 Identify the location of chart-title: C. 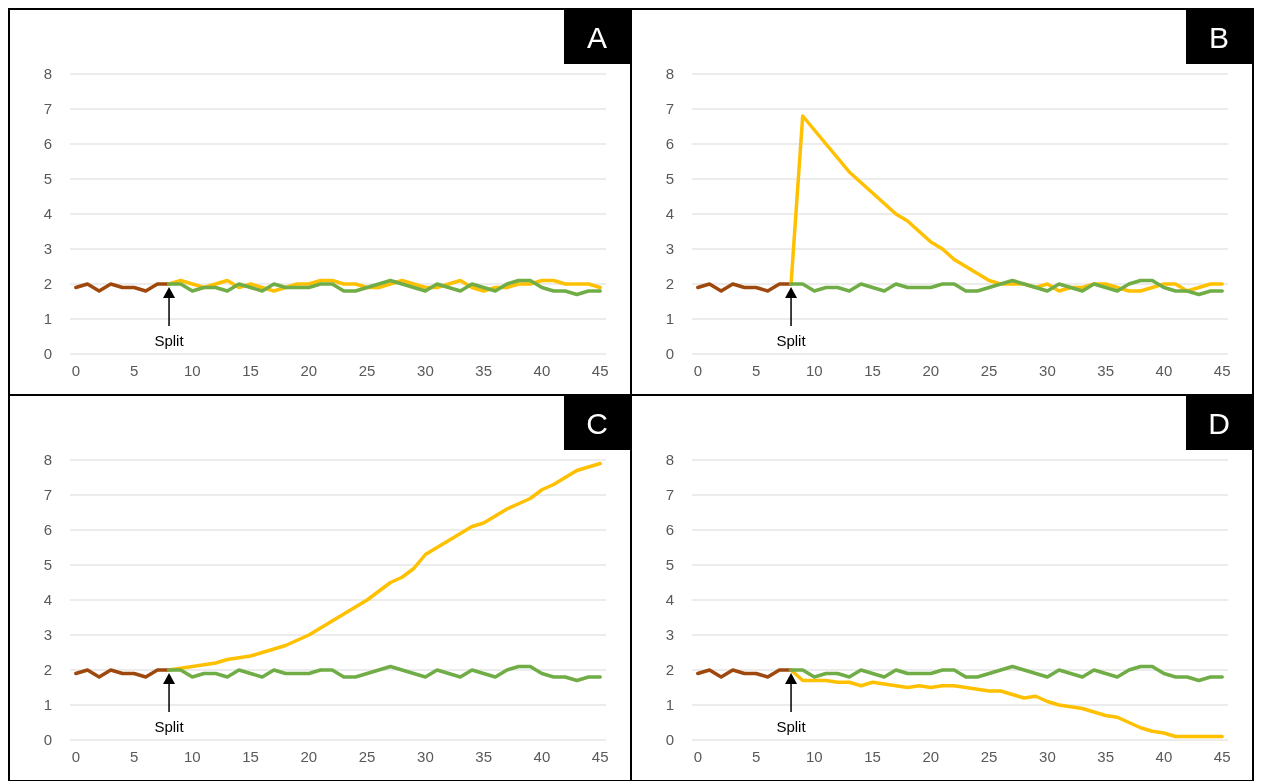
(597, 423).